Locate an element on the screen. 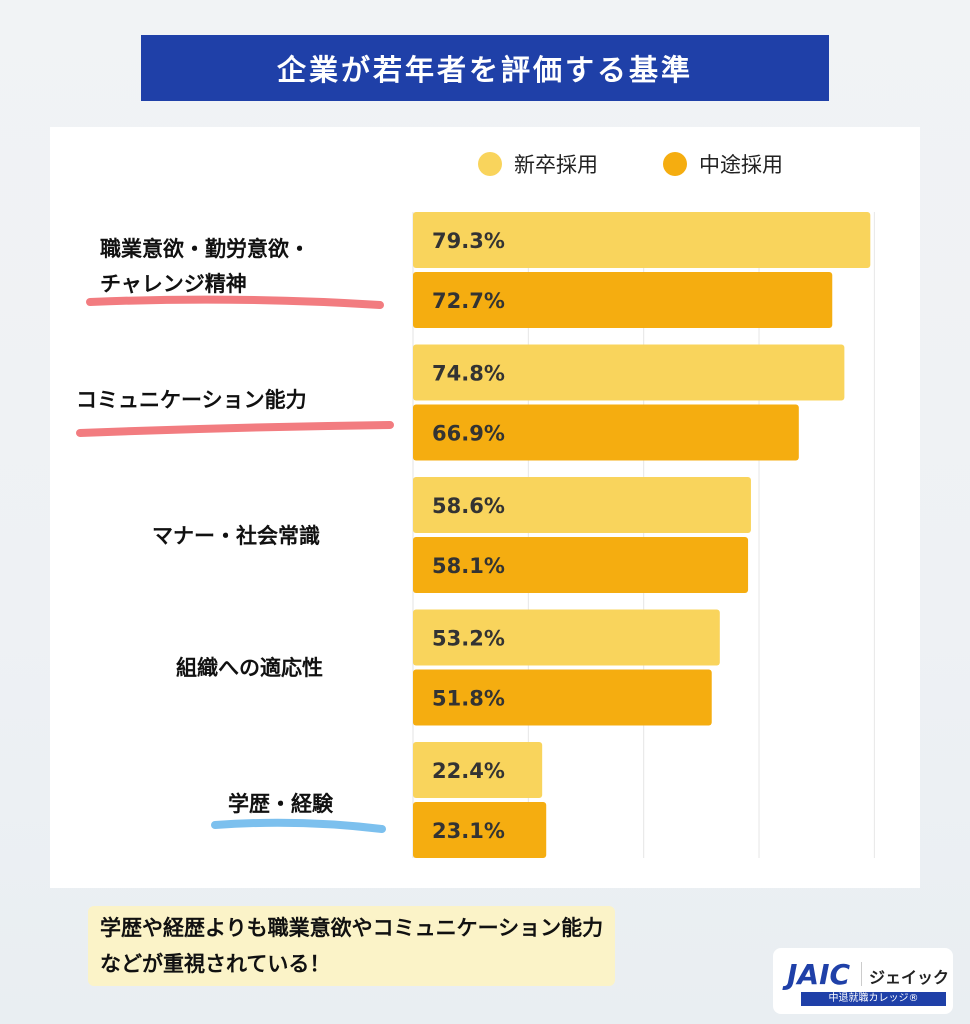 The image size is (970, 1024). jaic-logo: JAIC ジェイック 中退就職カレッジ® is located at coordinates (863, 981).